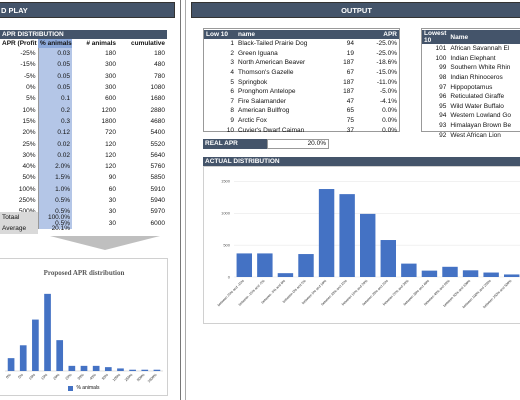 The width and height of the screenshot is (520, 400). I want to click on average-value: 20.1%, so click(60, 228).